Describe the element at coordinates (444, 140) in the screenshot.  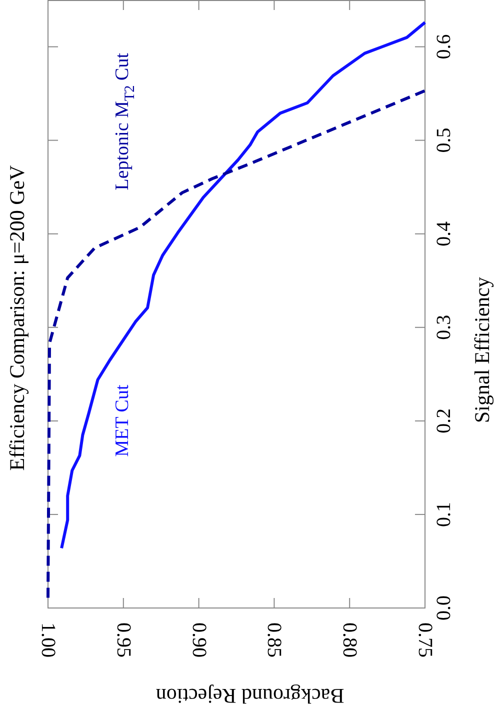
I see `y-tick-label: 0.5` at that location.